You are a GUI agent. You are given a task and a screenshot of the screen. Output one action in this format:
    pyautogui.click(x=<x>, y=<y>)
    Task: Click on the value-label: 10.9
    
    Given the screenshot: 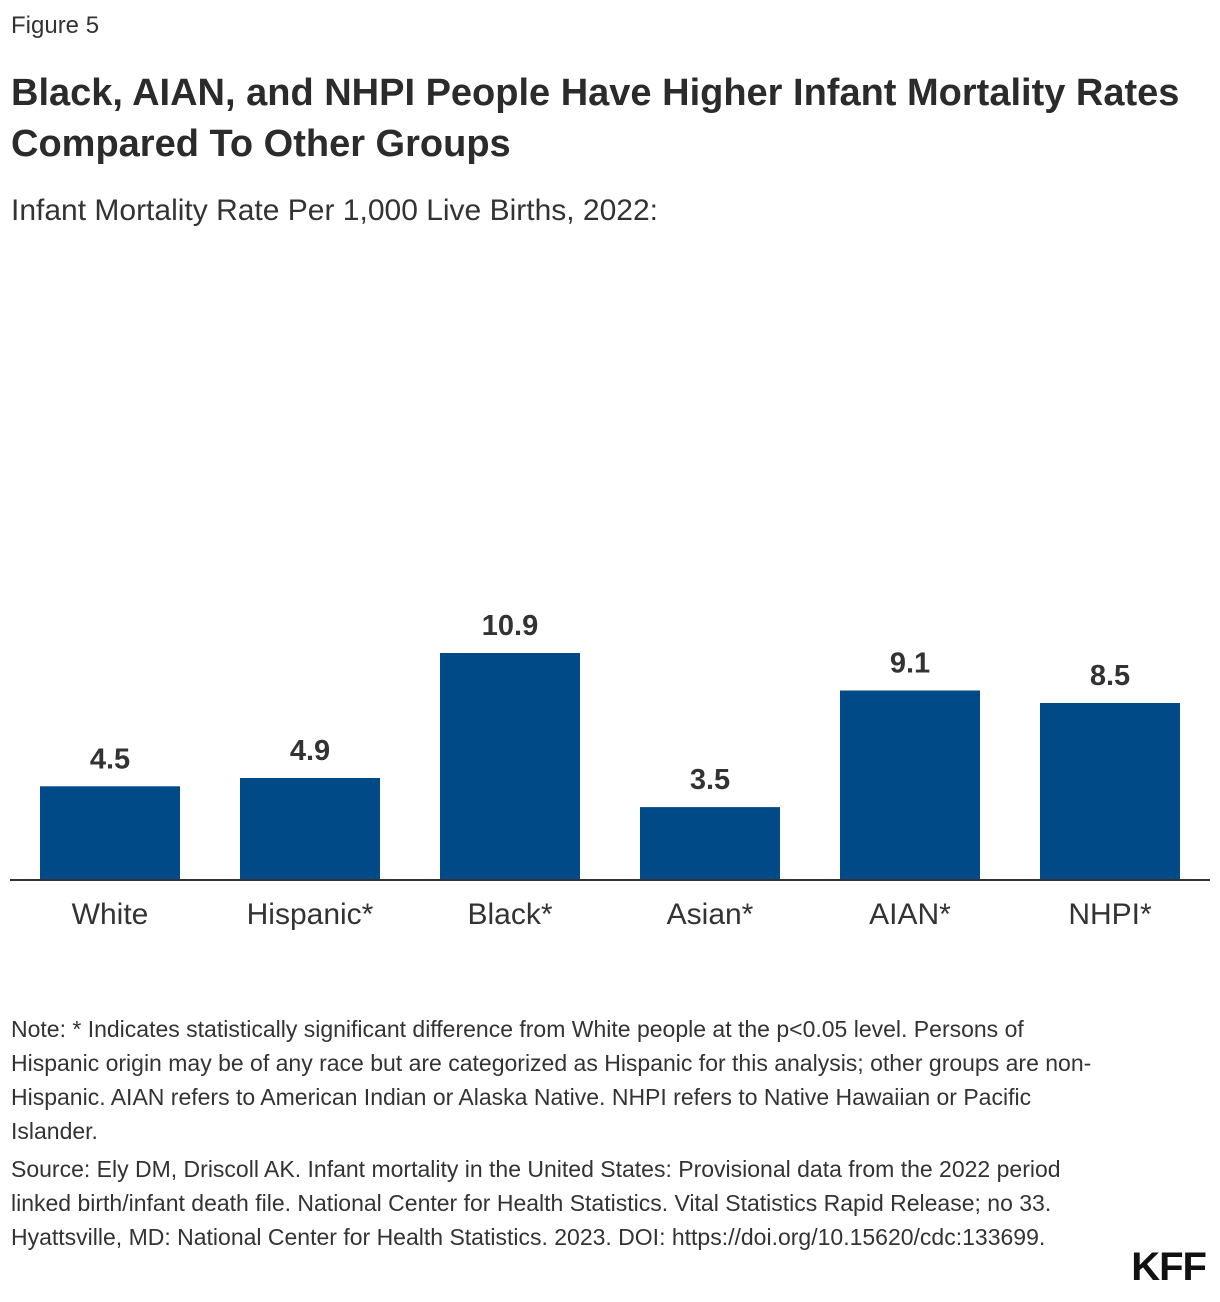 What is the action you would take?
    pyautogui.click(x=510, y=626)
    